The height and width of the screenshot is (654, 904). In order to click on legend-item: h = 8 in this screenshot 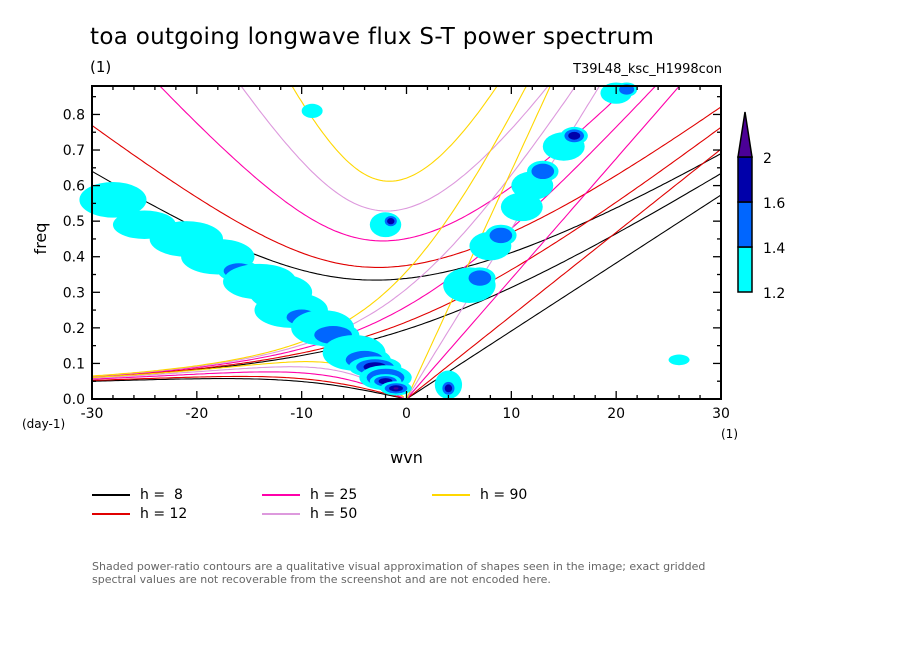, I will do `click(137, 495)`.